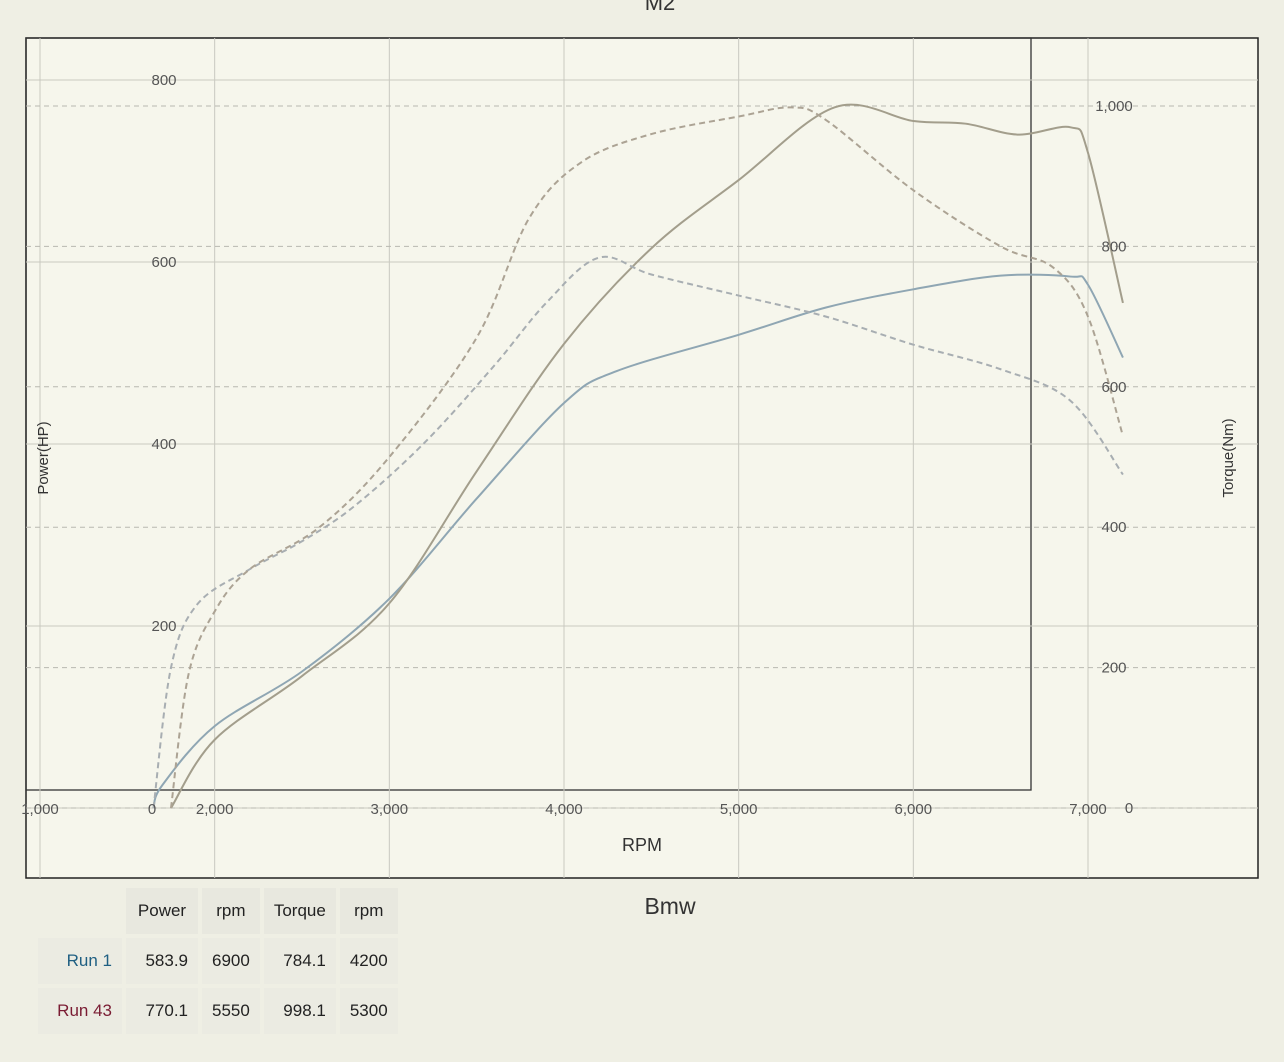 This screenshot has height=1062, width=1284. What do you see at coordinates (642, 845) in the screenshot?
I see `x-axis-label: RPM` at bounding box center [642, 845].